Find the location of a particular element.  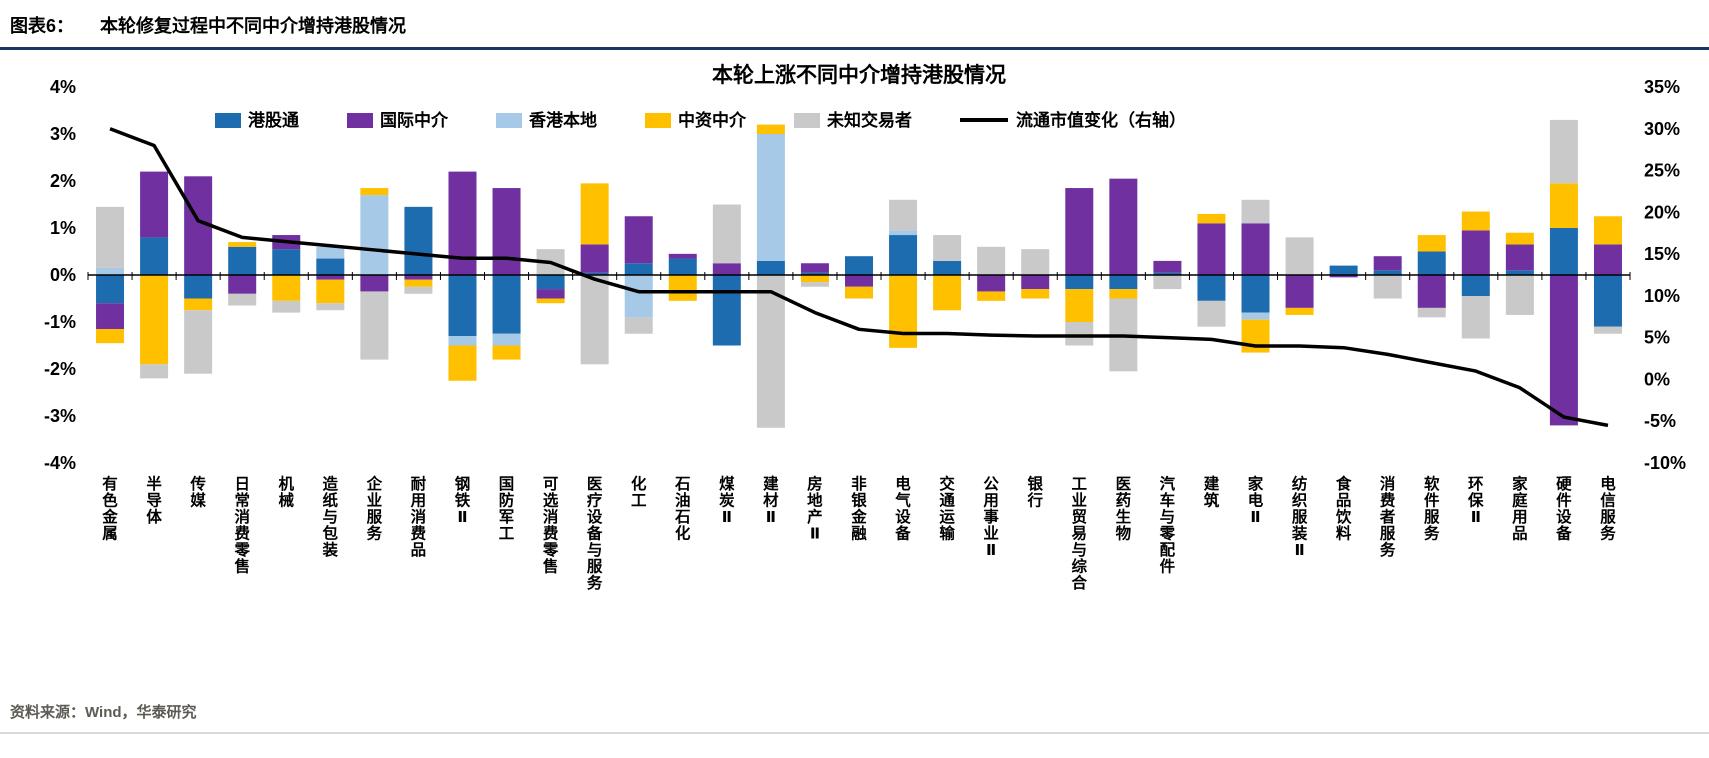

category-label: 房地产 Ⅱ is located at coordinates (815, 508).